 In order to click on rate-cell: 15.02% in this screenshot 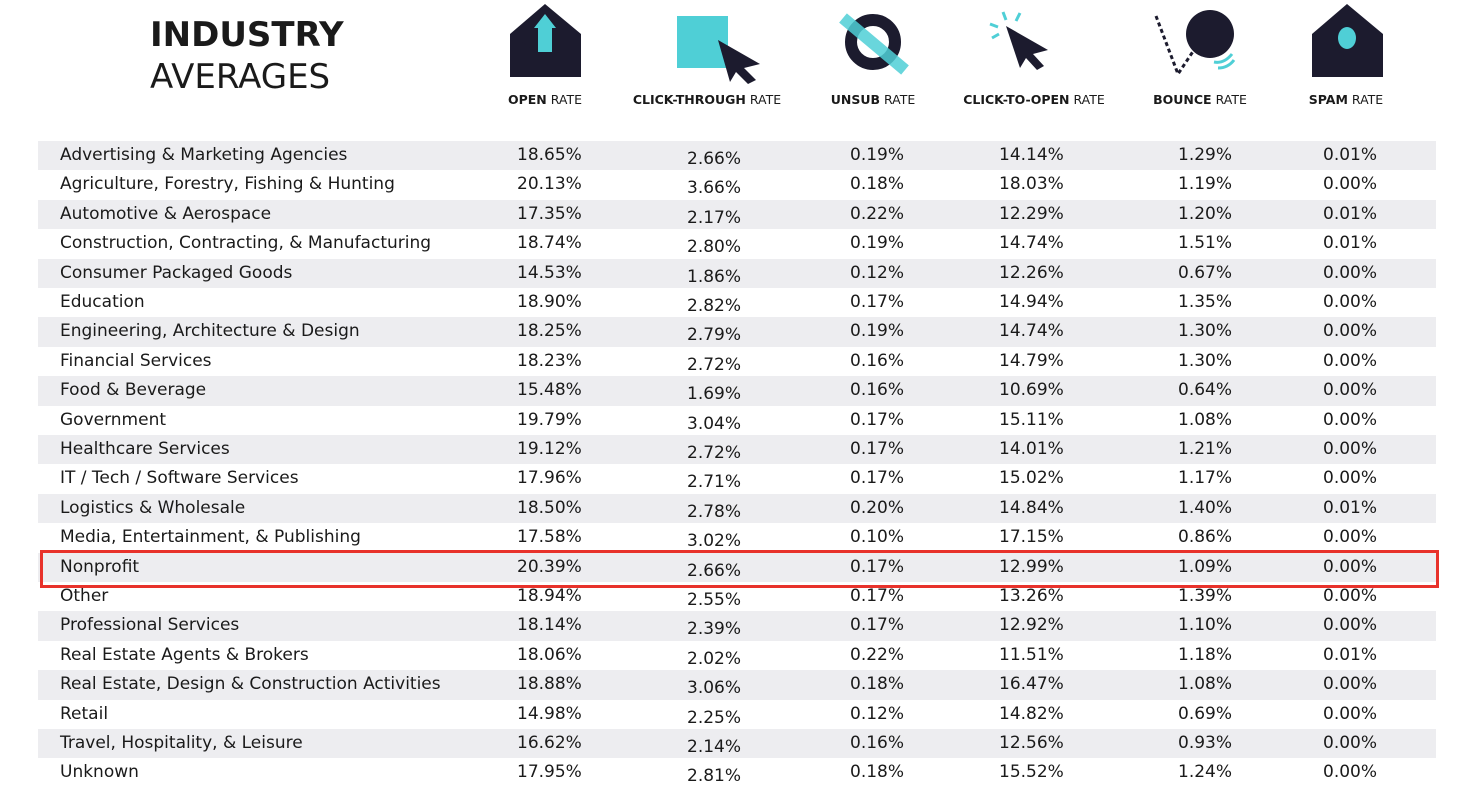, I will do `click(1031, 478)`.